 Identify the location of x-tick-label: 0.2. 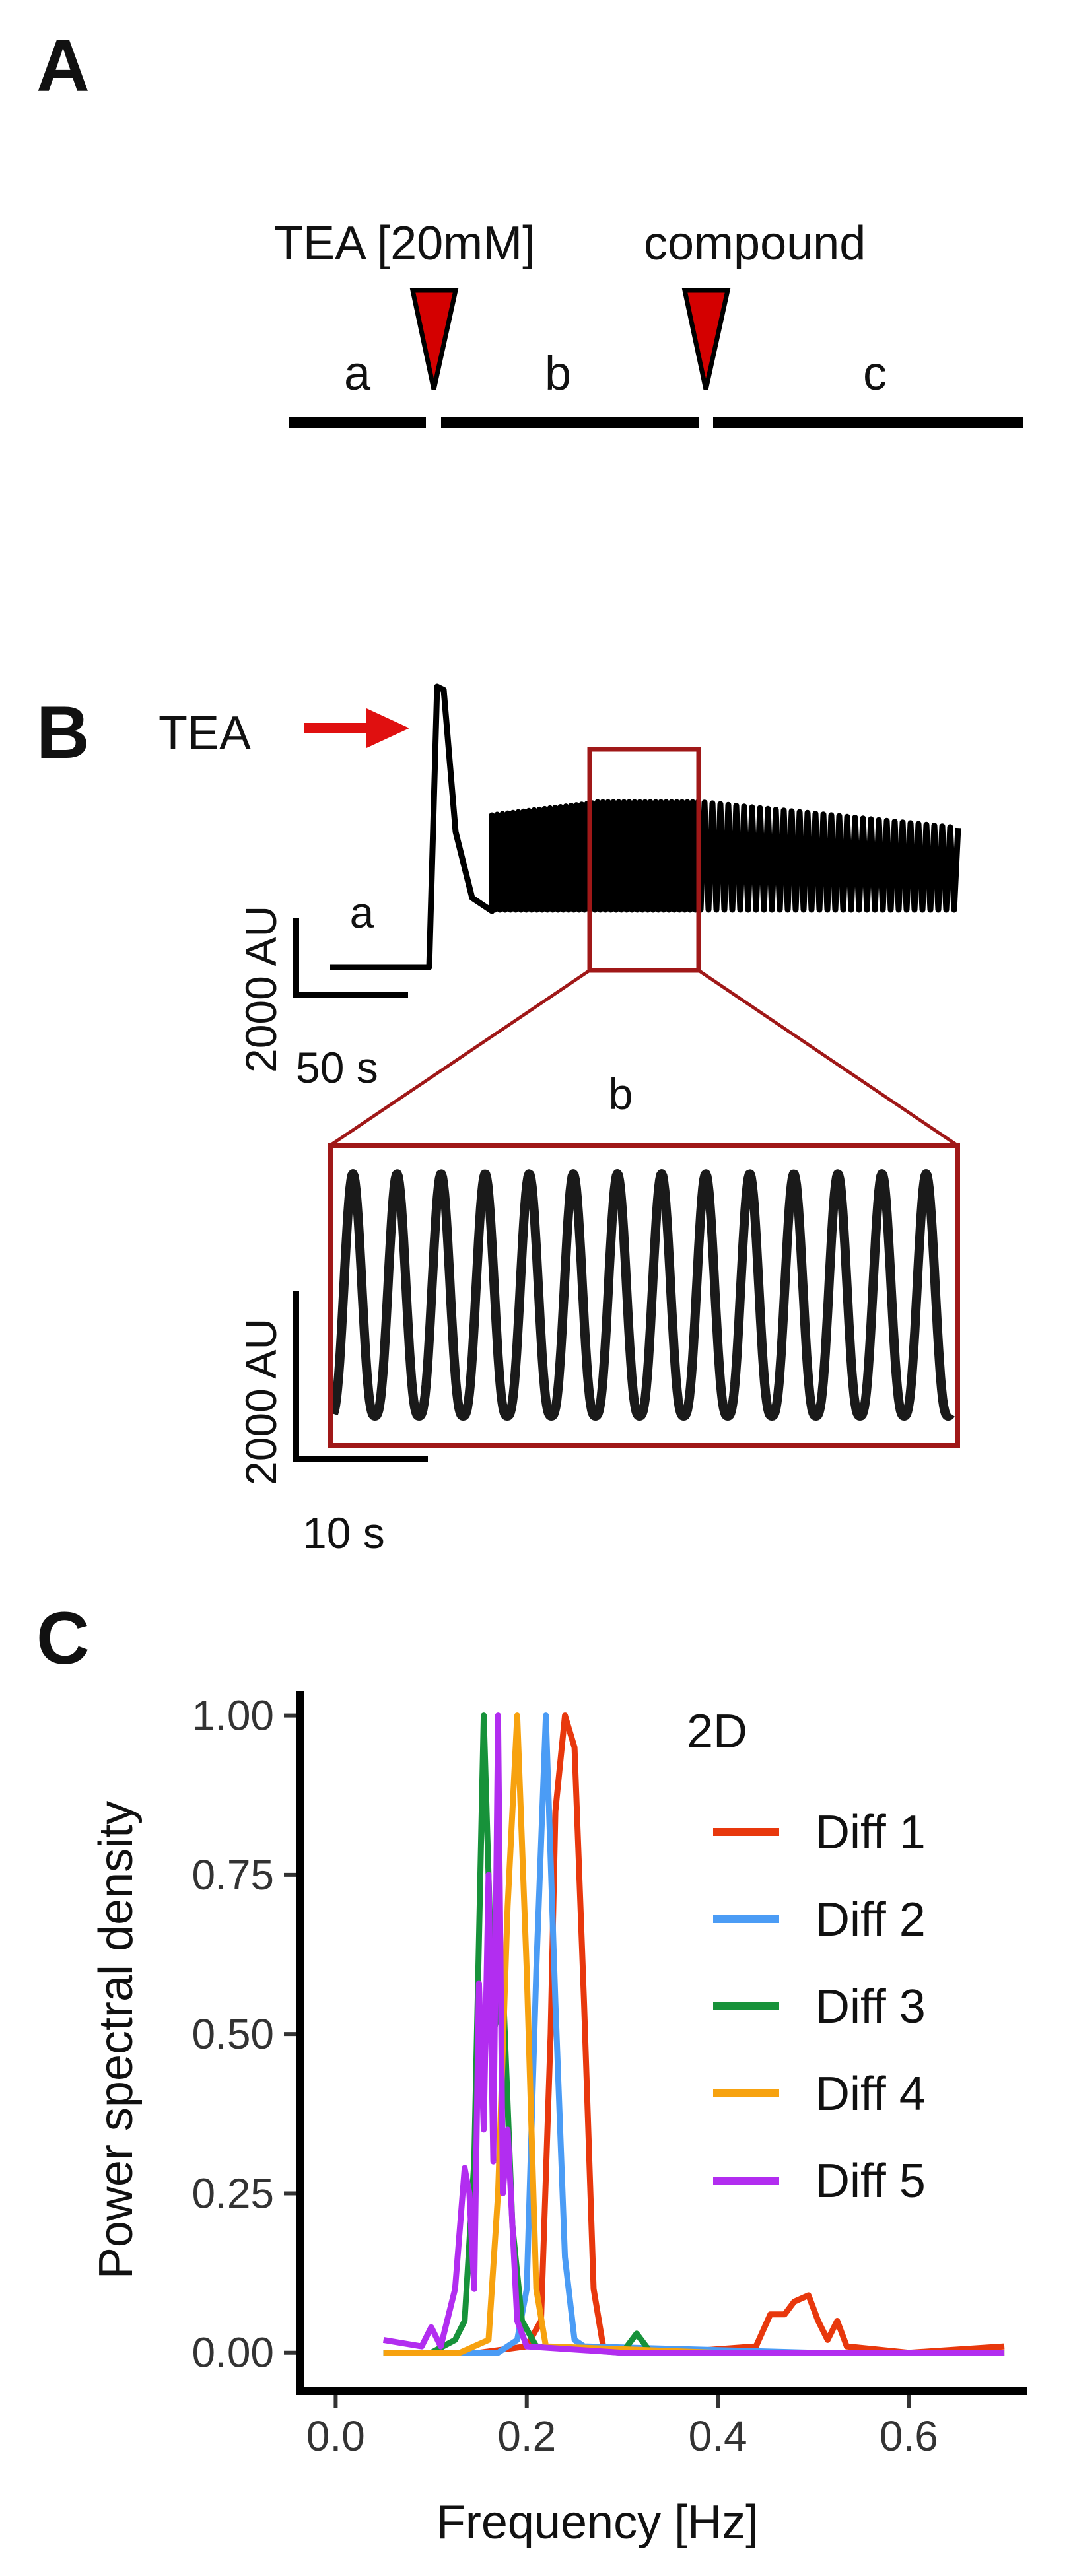
(526, 2436).